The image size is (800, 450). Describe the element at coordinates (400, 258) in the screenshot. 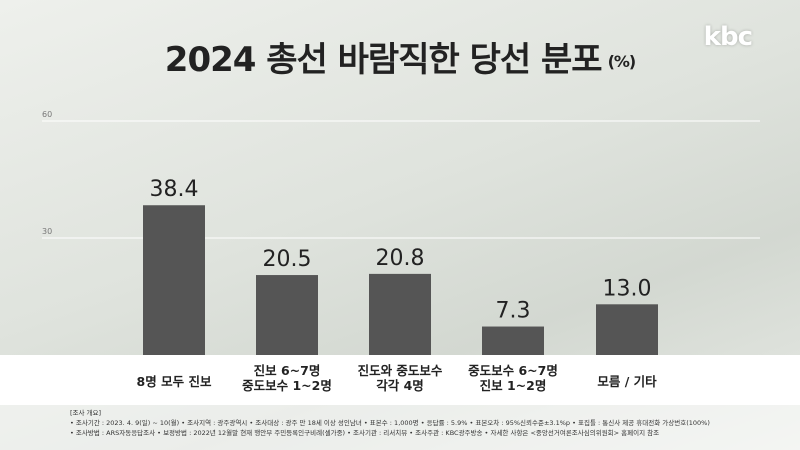

I see `bar-value-label-3: 20.8` at that location.